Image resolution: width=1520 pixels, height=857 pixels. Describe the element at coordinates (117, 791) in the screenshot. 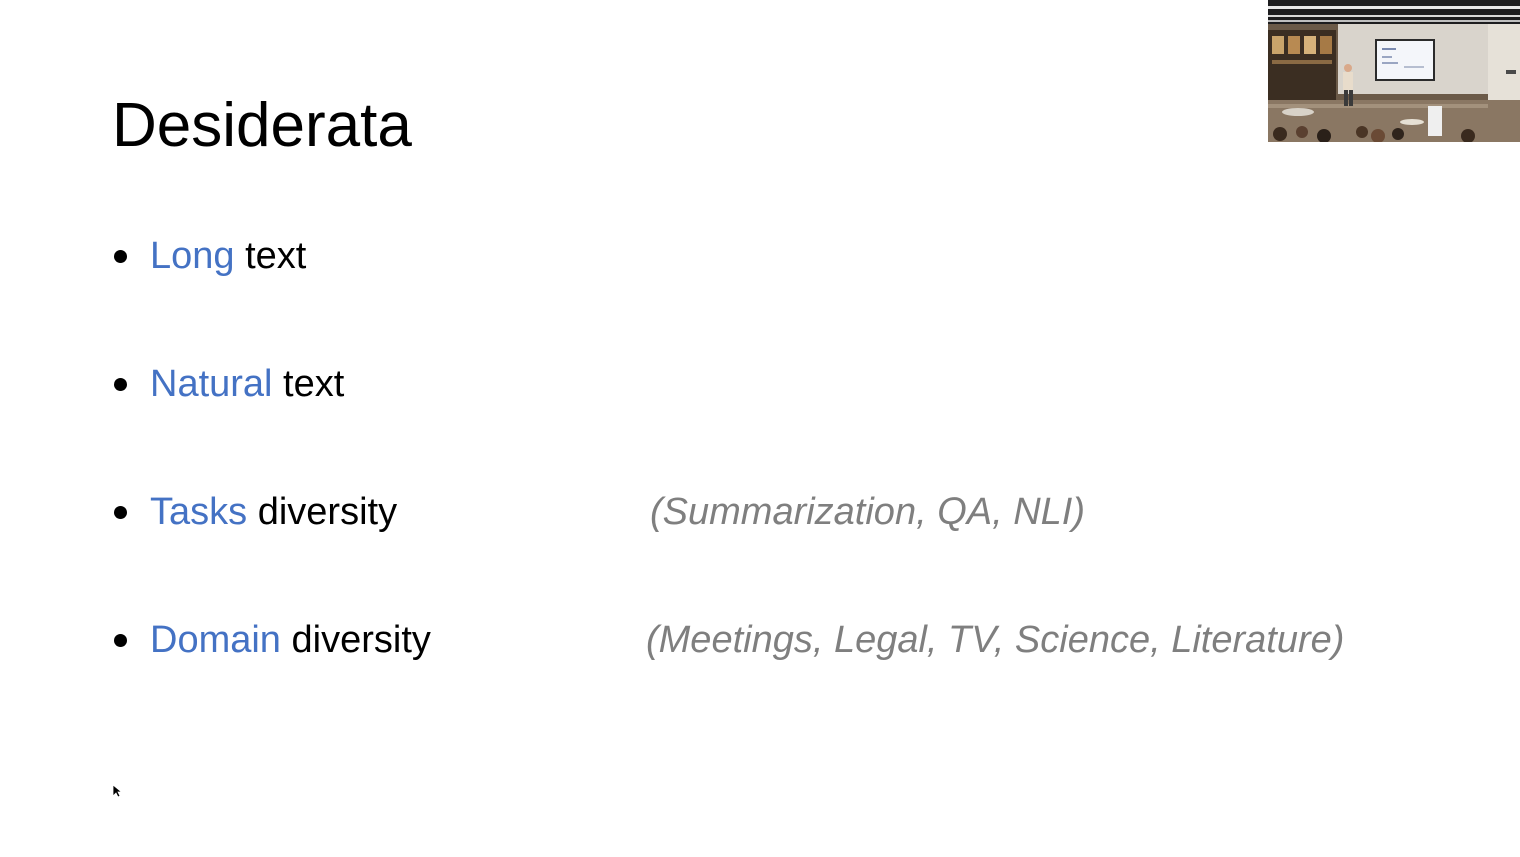

I see `mouse-pointer-icon` at that location.